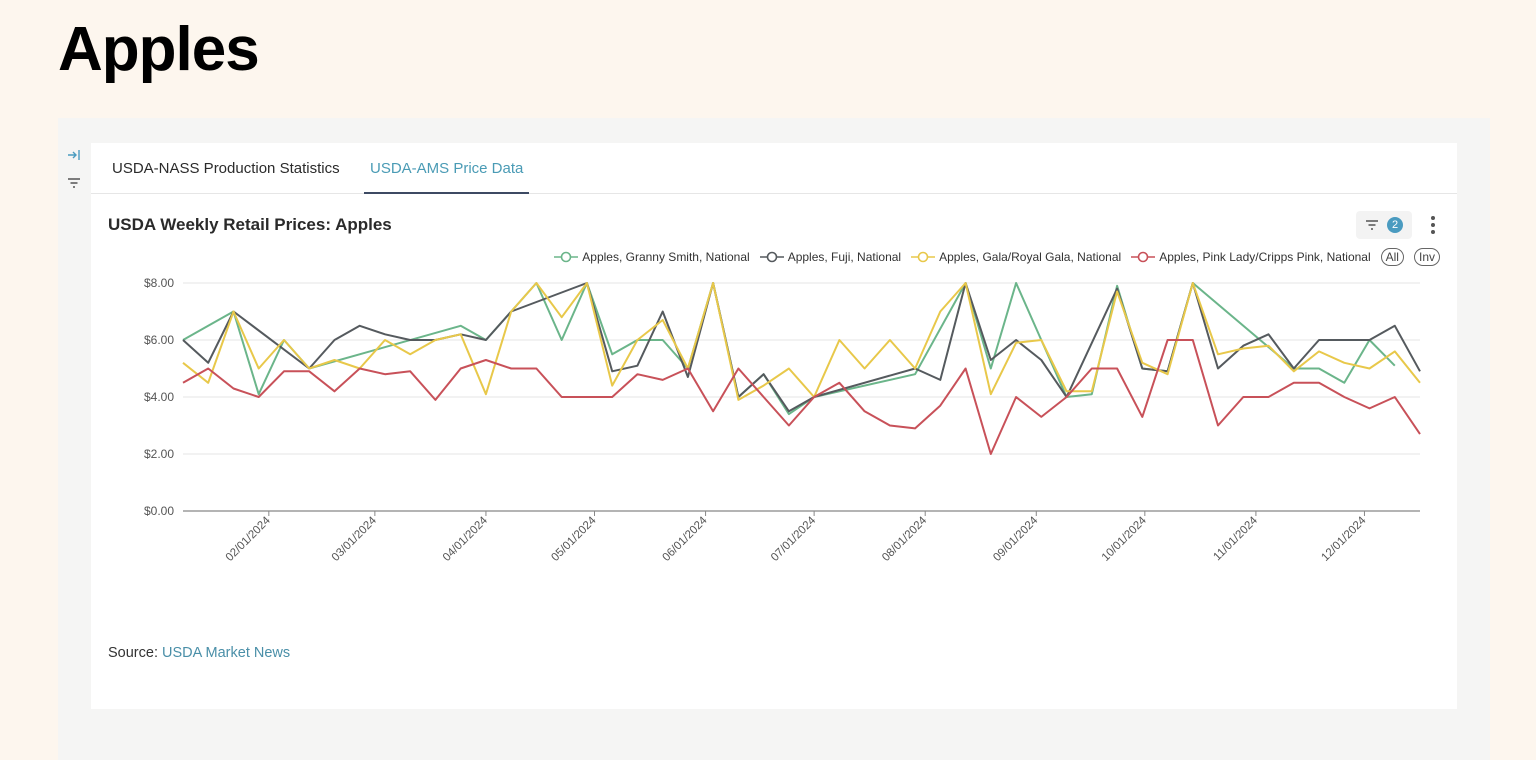 This screenshot has width=1536, height=760. Describe the element at coordinates (159, 283) in the screenshot. I see `y-tick-label: $8.00` at that location.